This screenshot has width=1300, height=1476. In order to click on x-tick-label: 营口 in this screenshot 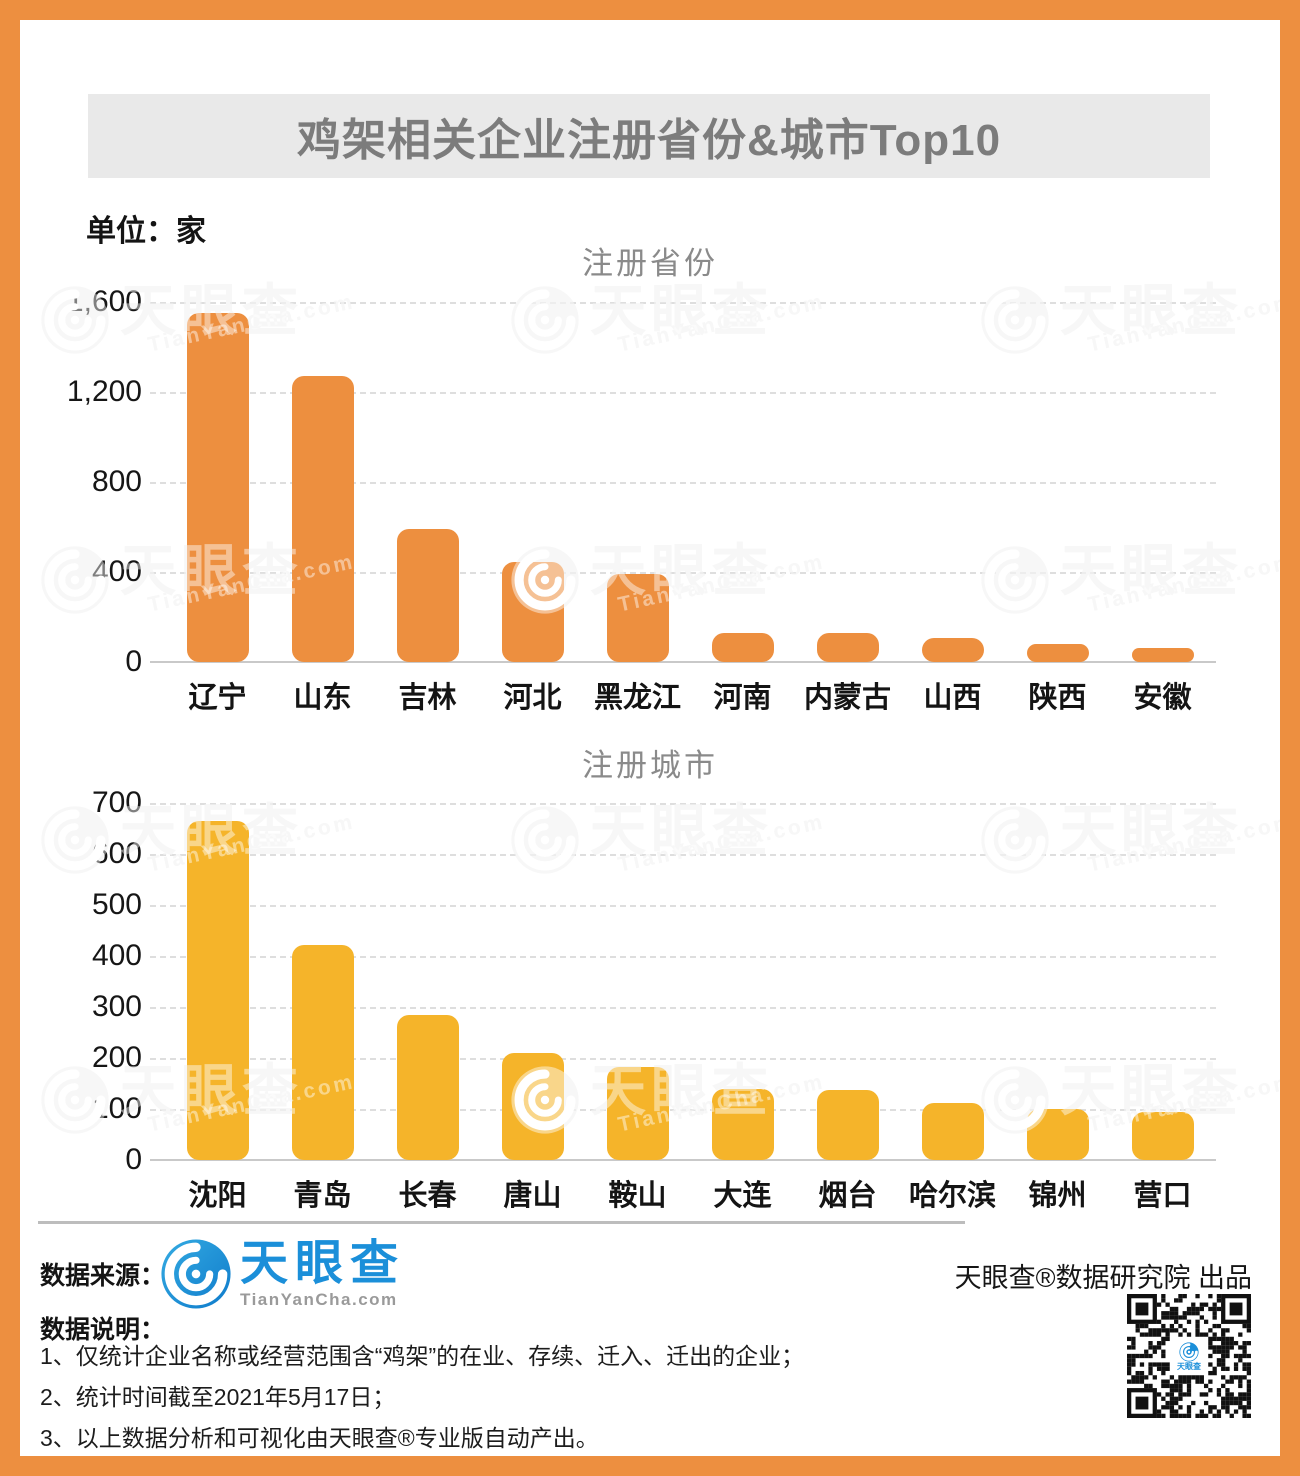, I will do `click(1162, 1196)`.